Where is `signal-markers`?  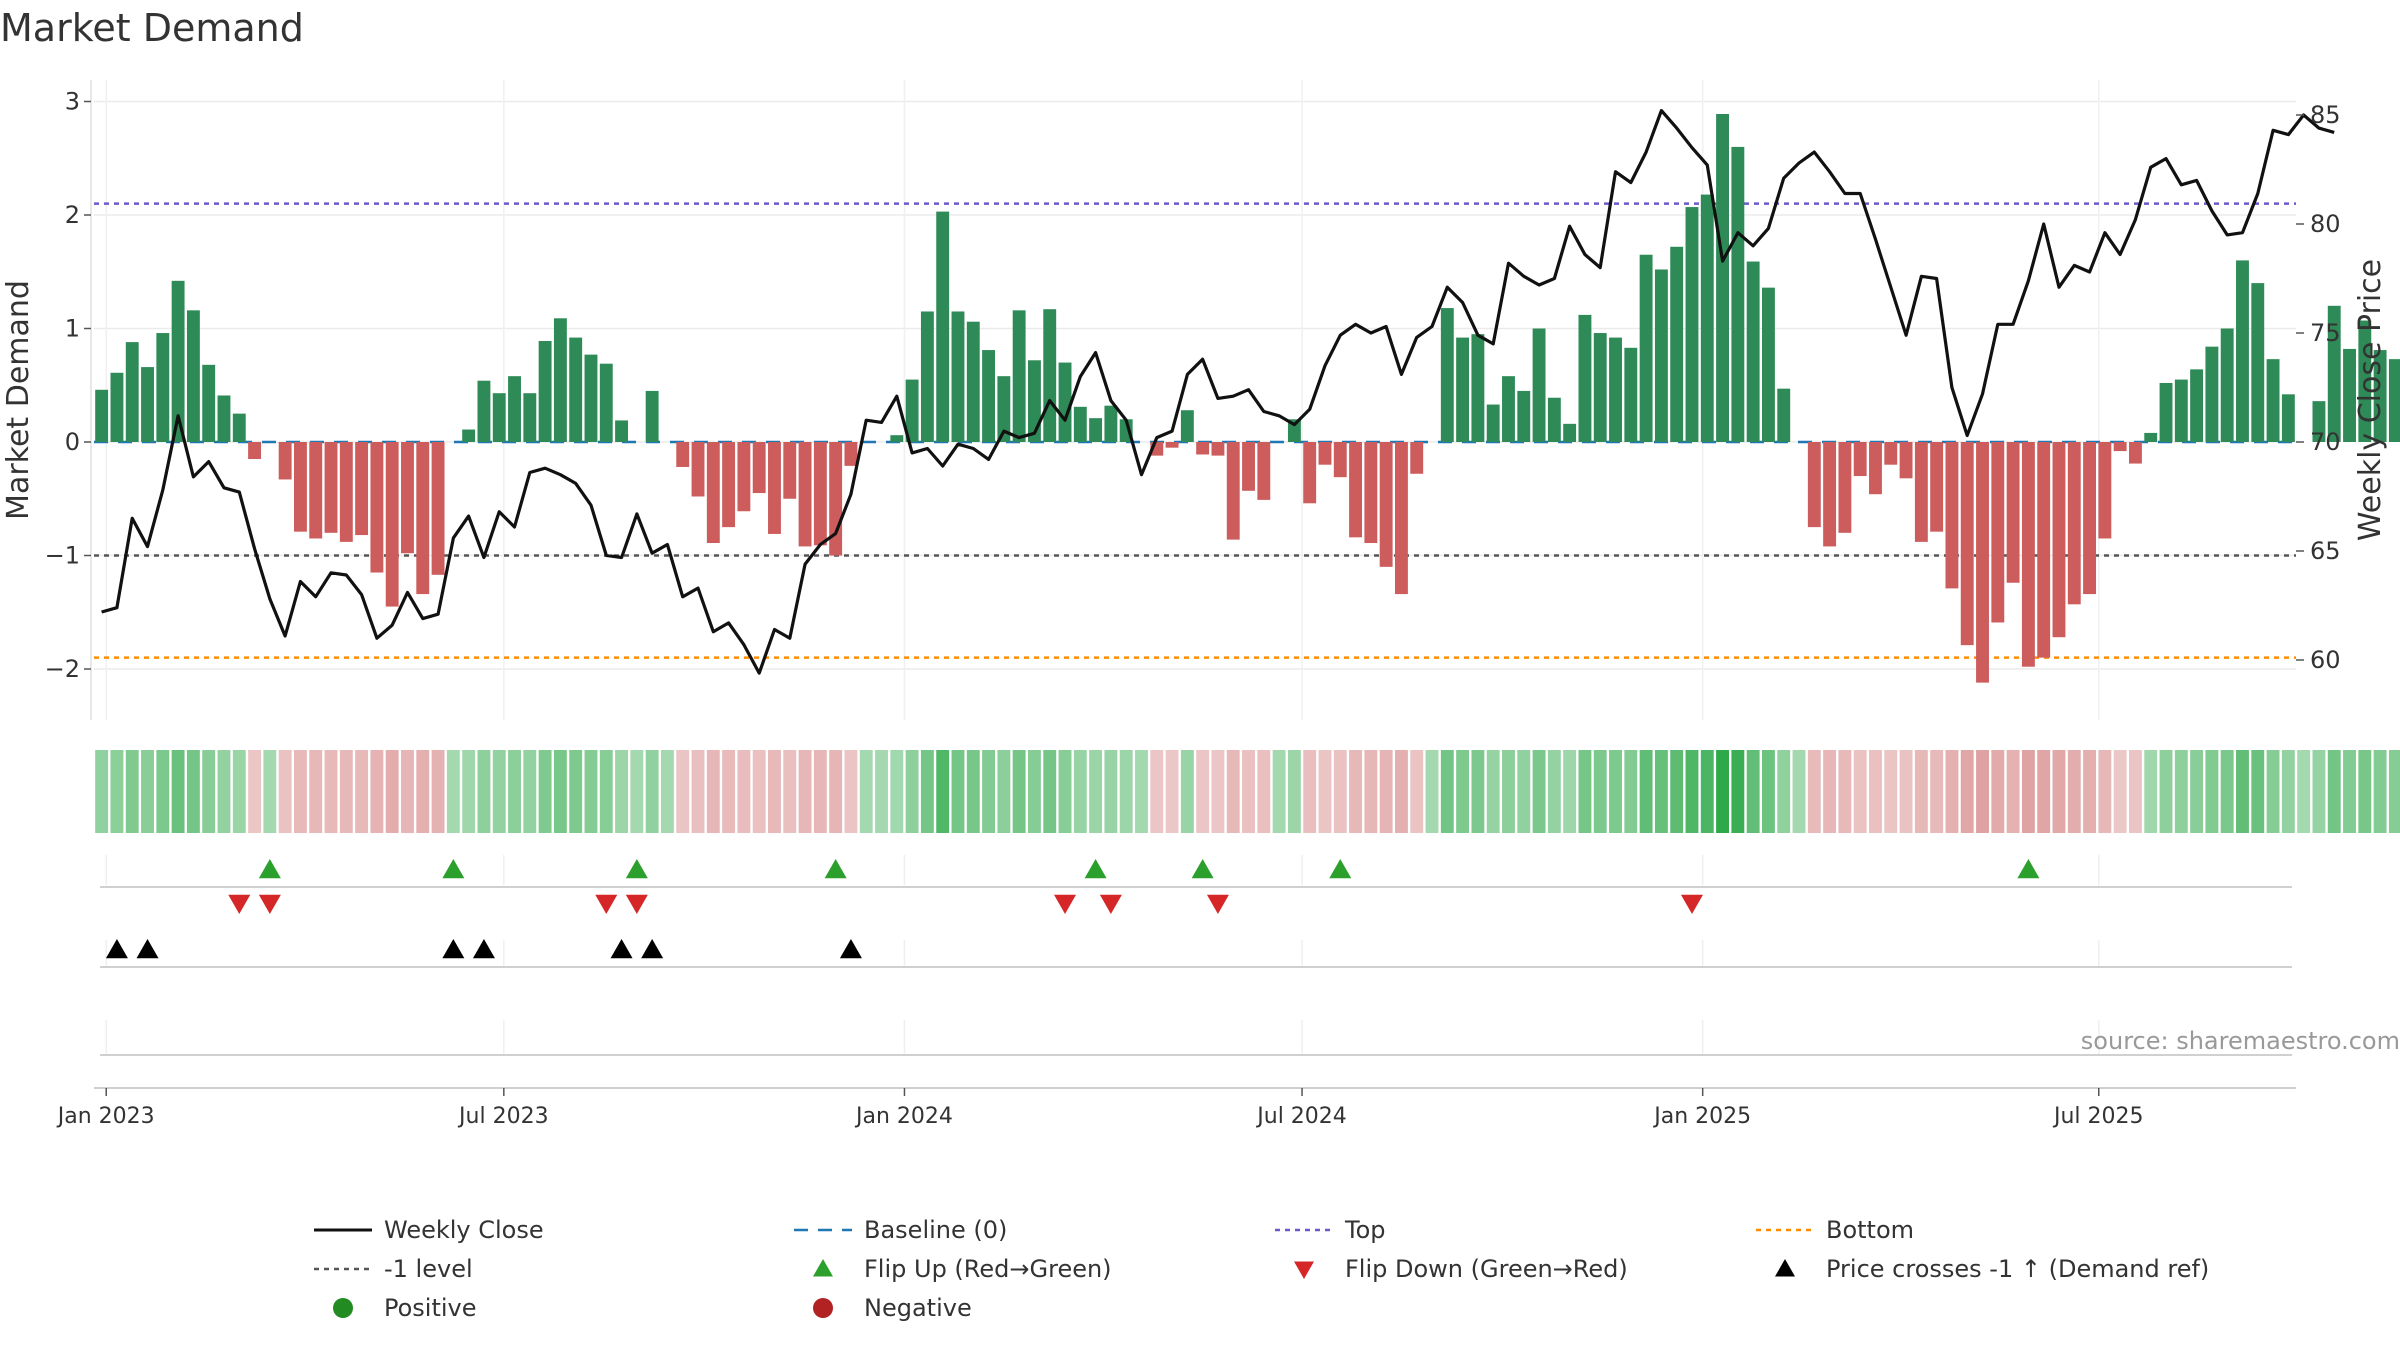 signal-markers is located at coordinates (1196, 955).